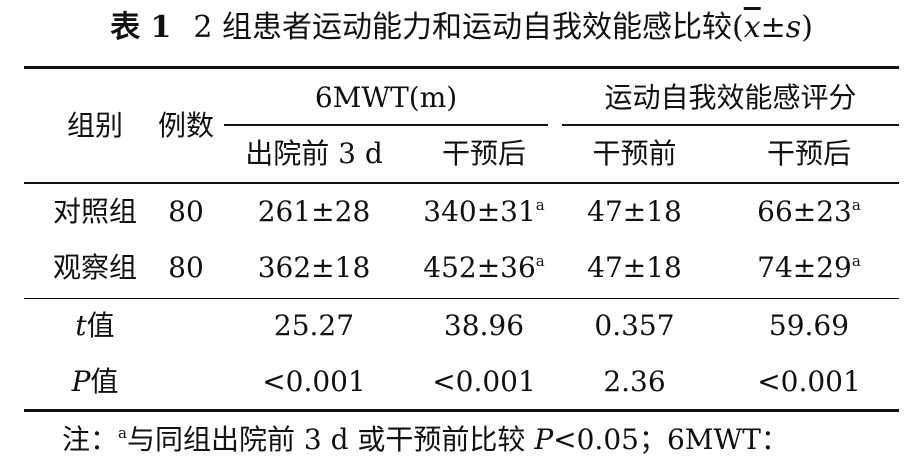  I want to click on row-control-eff-before: 47±18, so click(634, 211).